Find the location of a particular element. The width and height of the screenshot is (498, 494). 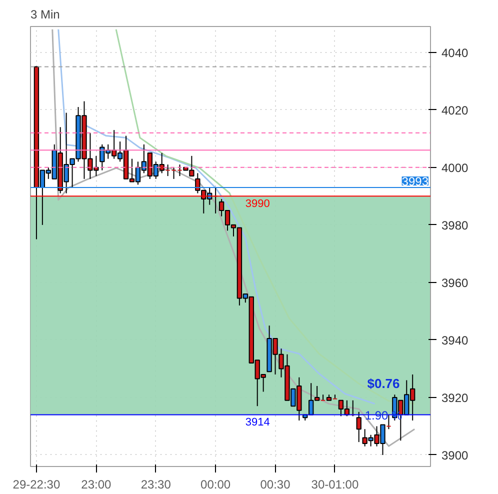

y-tick-label: 3960 is located at coordinates (455, 283).